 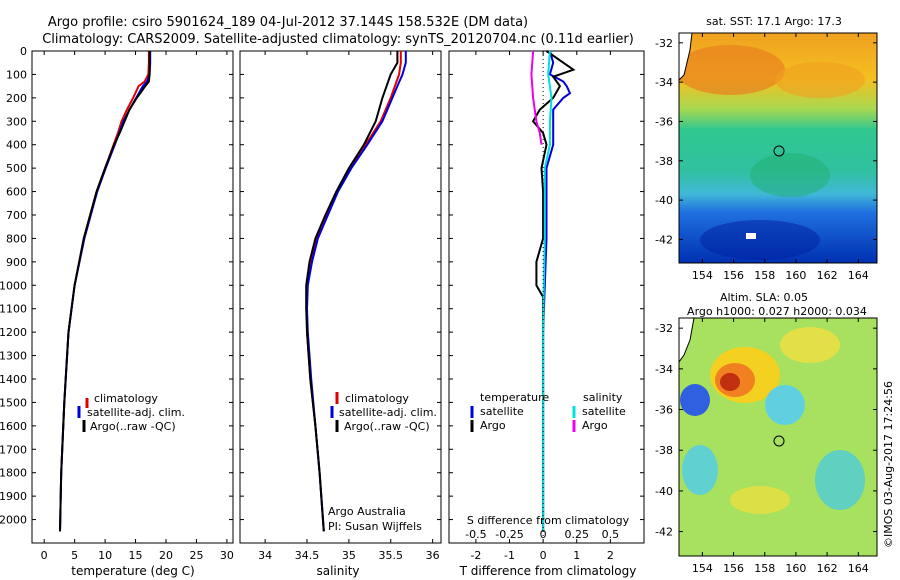 I want to click on x-tick-label: 0, so click(x=44, y=555).